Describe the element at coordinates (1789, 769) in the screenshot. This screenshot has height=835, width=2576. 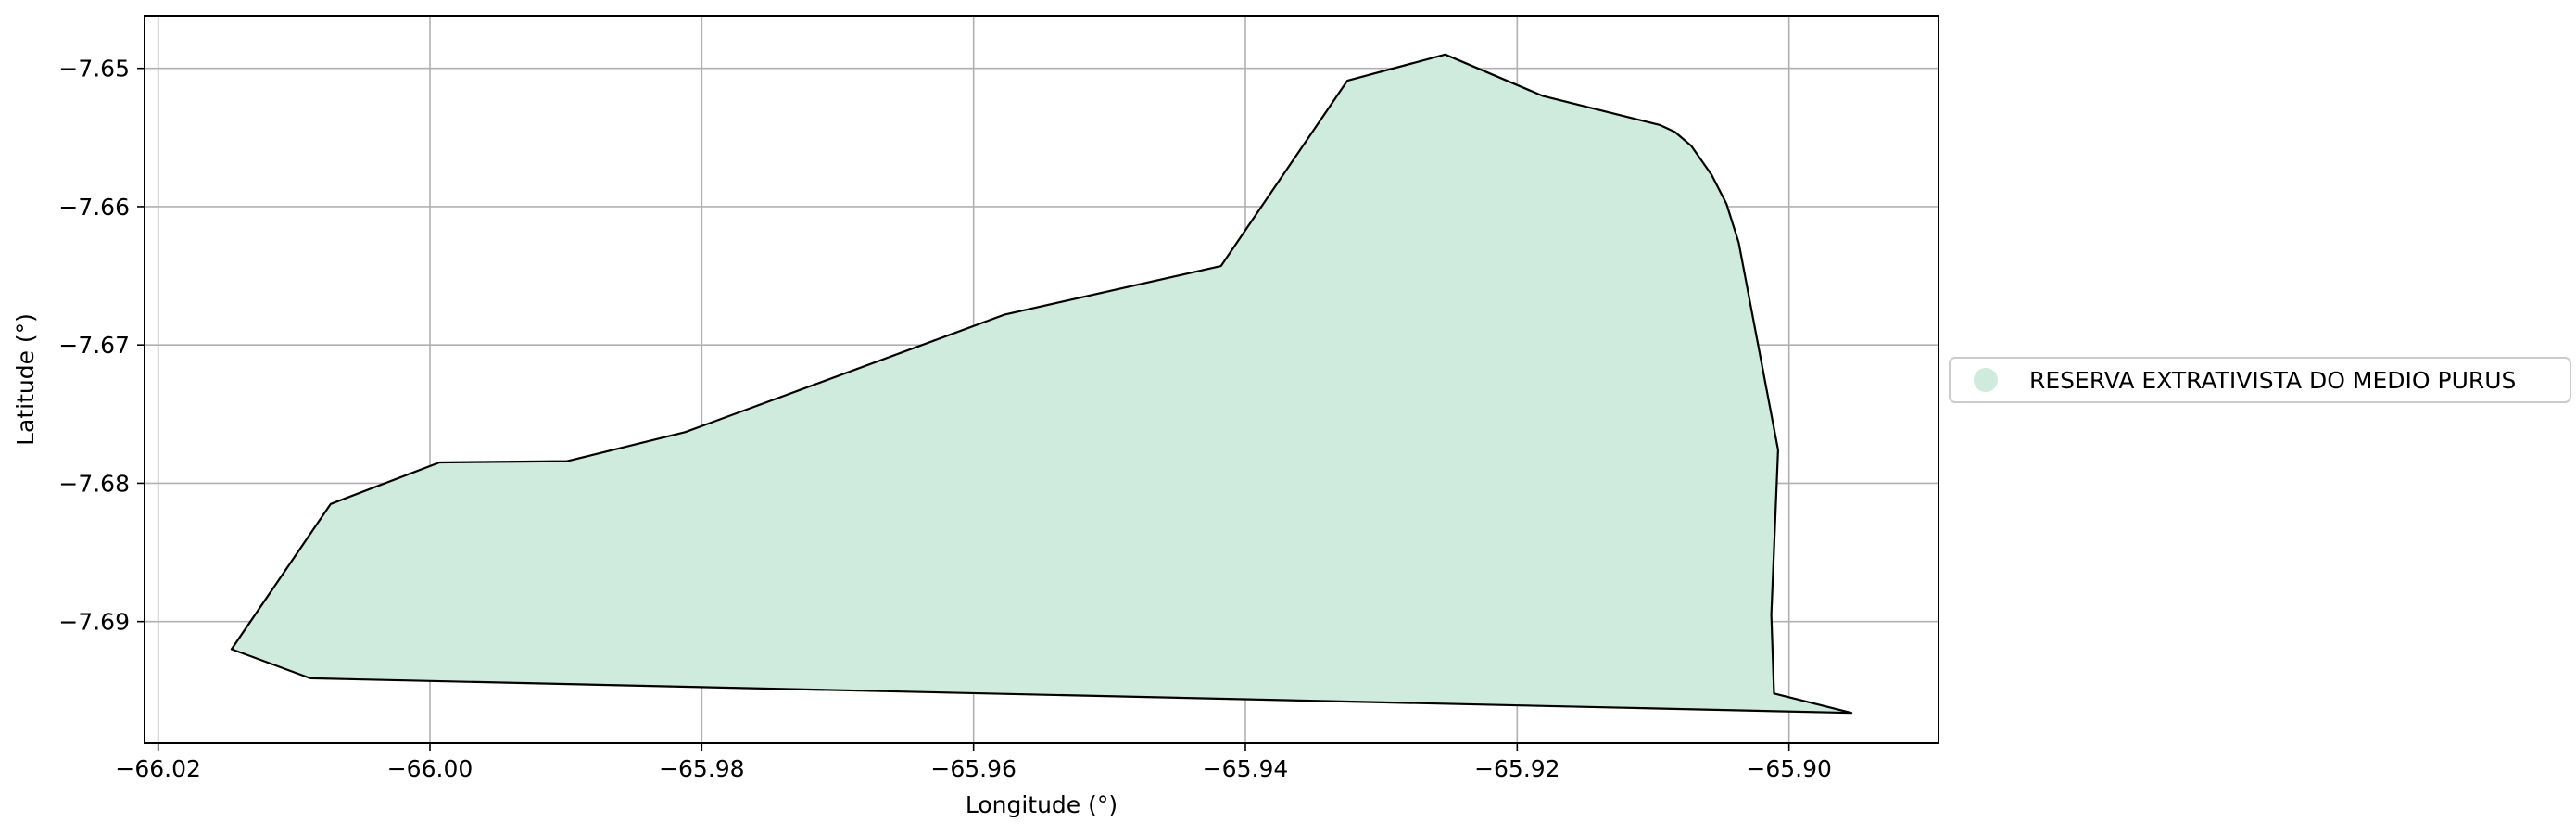
I see `x-tick-label: −65.90` at that location.